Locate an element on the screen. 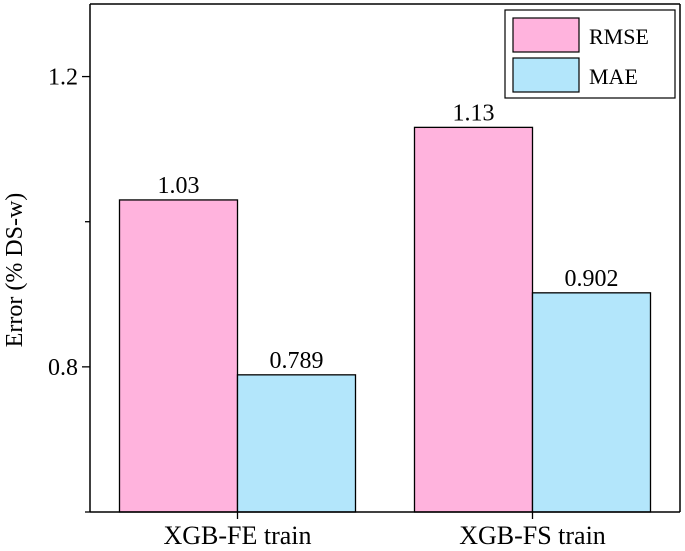 The height and width of the screenshot is (551, 685). y-axis-ticks: 0.8 1.2 is located at coordinates (69, 289).